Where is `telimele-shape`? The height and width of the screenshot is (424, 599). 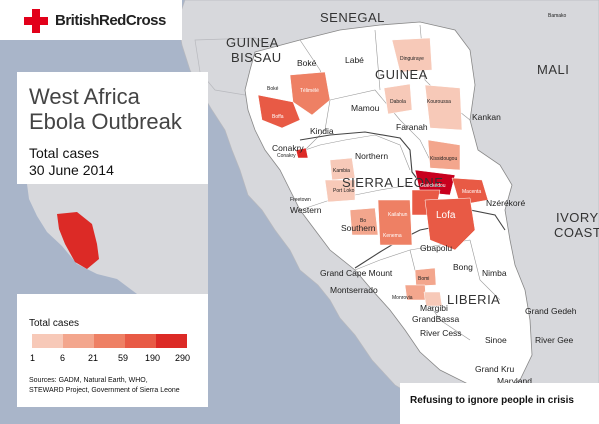 telimele-shape is located at coordinates (310, 93).